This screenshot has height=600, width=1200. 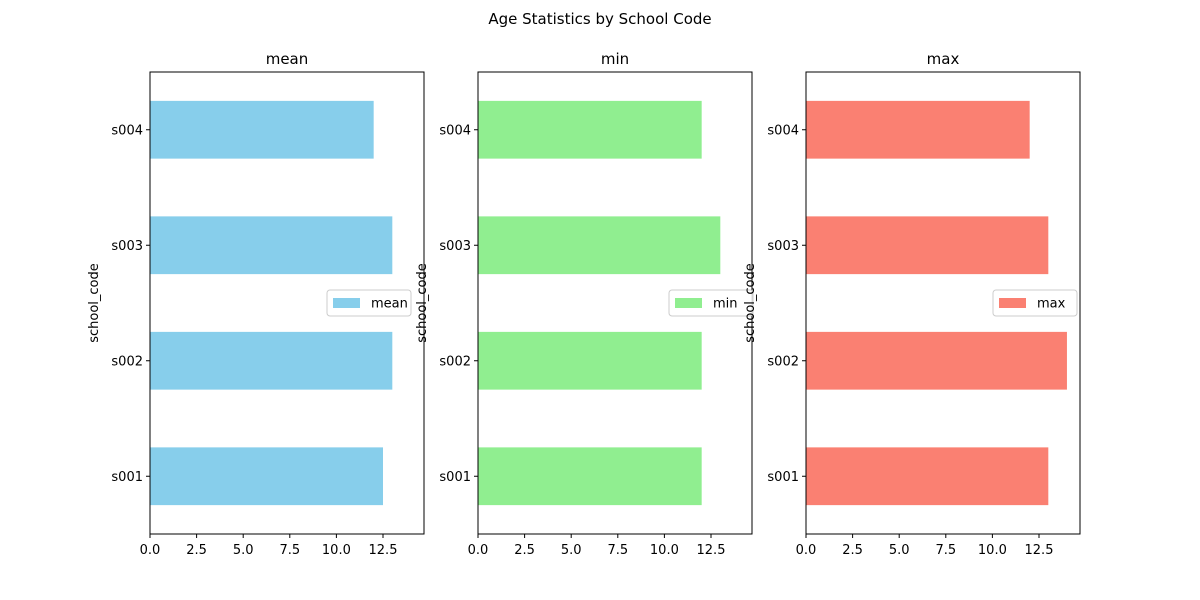 I want to click on figure-title: Age Statistics by School Code, so click(x=599, y=19).